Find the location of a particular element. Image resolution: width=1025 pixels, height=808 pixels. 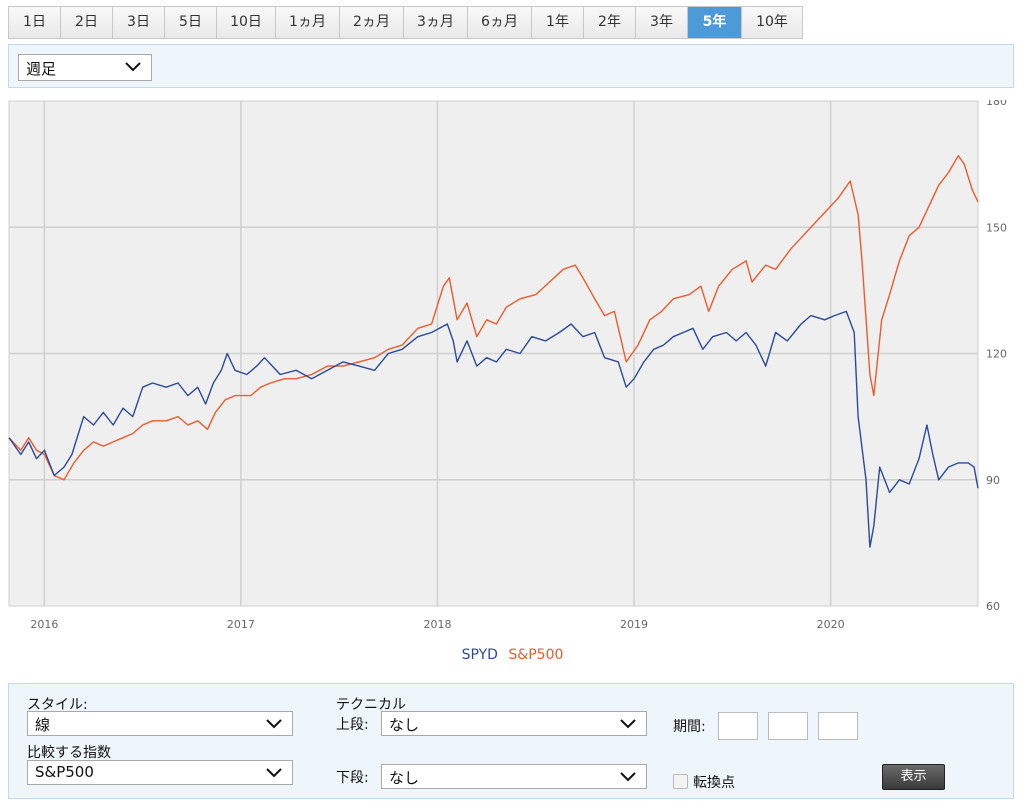

y-tick-label: 120 is located at coordinates (996, 354).